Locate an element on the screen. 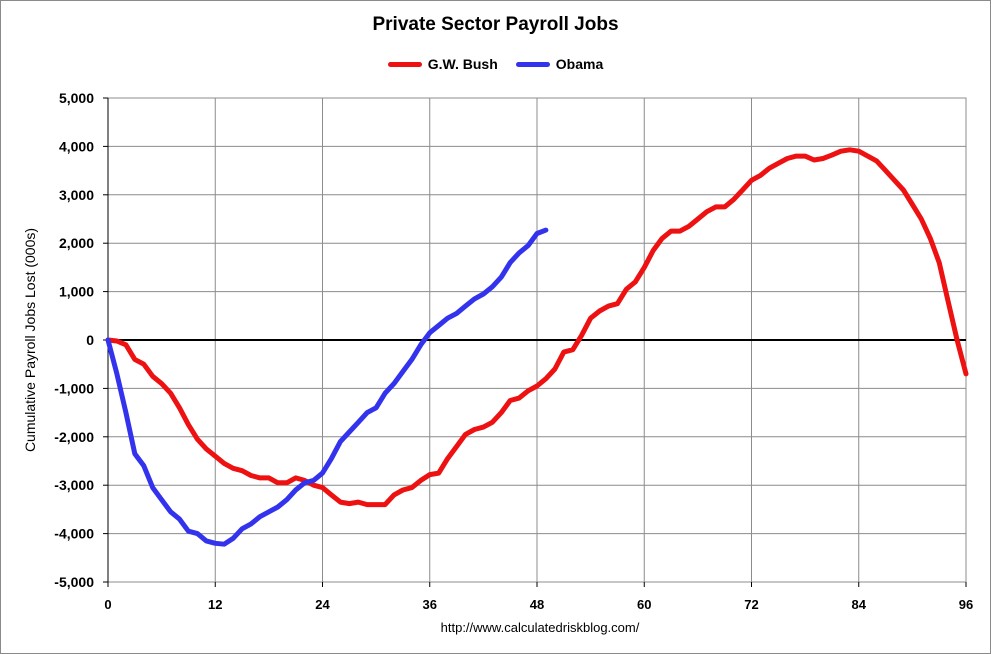 The height and width of the screenshot is (654, 991). x-tick-label: 36 is located at coordinates (430, 604).